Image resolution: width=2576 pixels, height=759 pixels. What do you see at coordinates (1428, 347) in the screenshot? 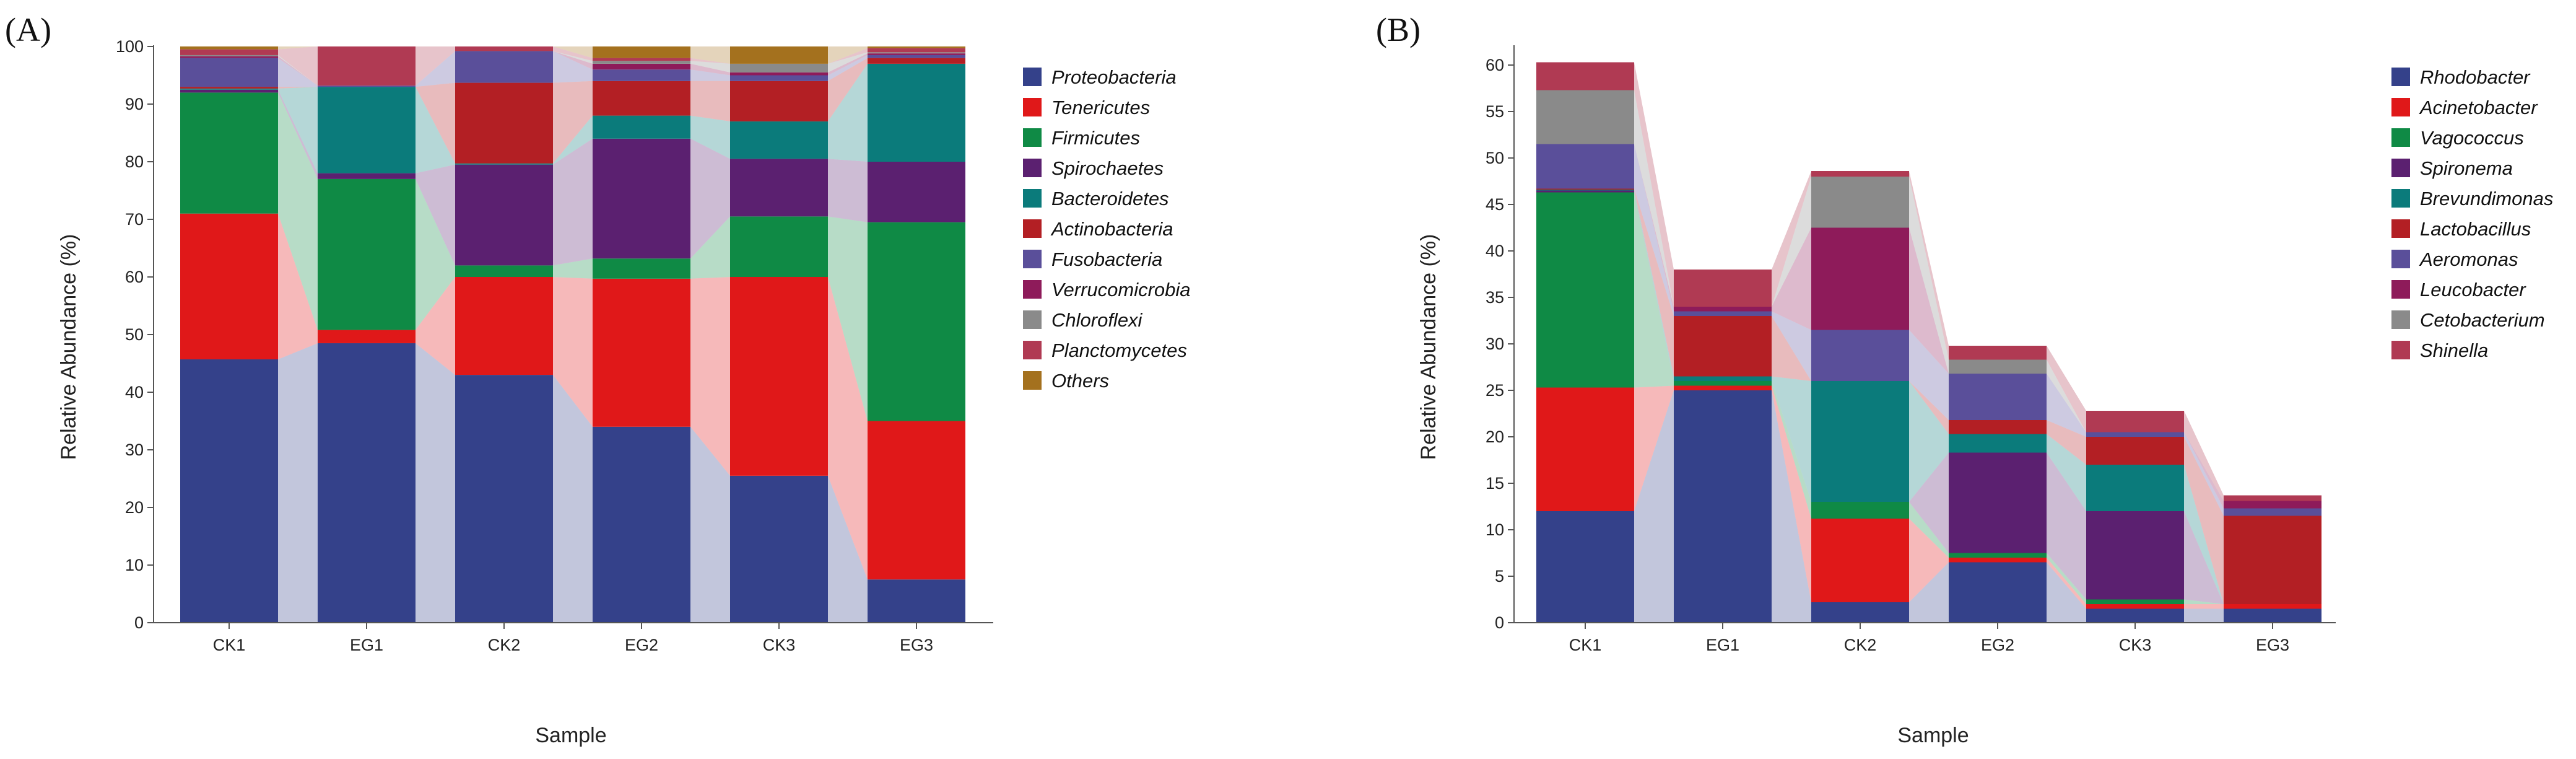
I see `panel-b-y-axis-title: Relative Abundance (%)` at bounding box center [1428, 347].